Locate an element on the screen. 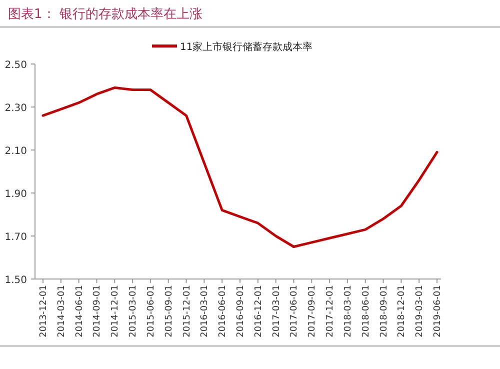  legend-label: 11家上市银行储蓄存款成本率 is located at coordinates (246, 47).